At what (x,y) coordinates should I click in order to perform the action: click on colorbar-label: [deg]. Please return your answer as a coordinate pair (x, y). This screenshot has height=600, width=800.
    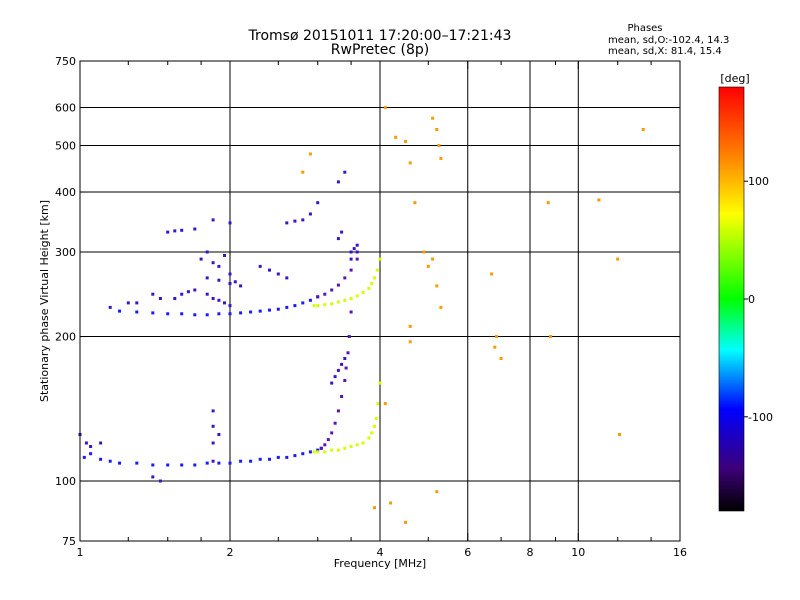
    Looking at the image, I should click on (734, 78).